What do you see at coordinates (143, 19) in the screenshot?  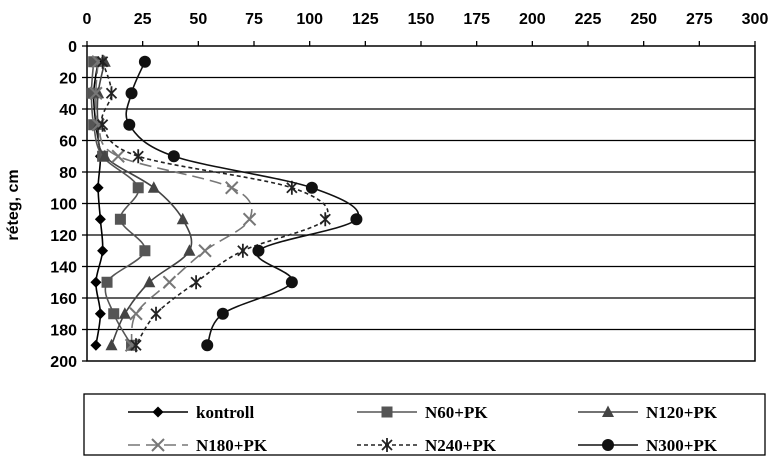 I see `x-tick-label: 25` at bounding box center [143, 19].